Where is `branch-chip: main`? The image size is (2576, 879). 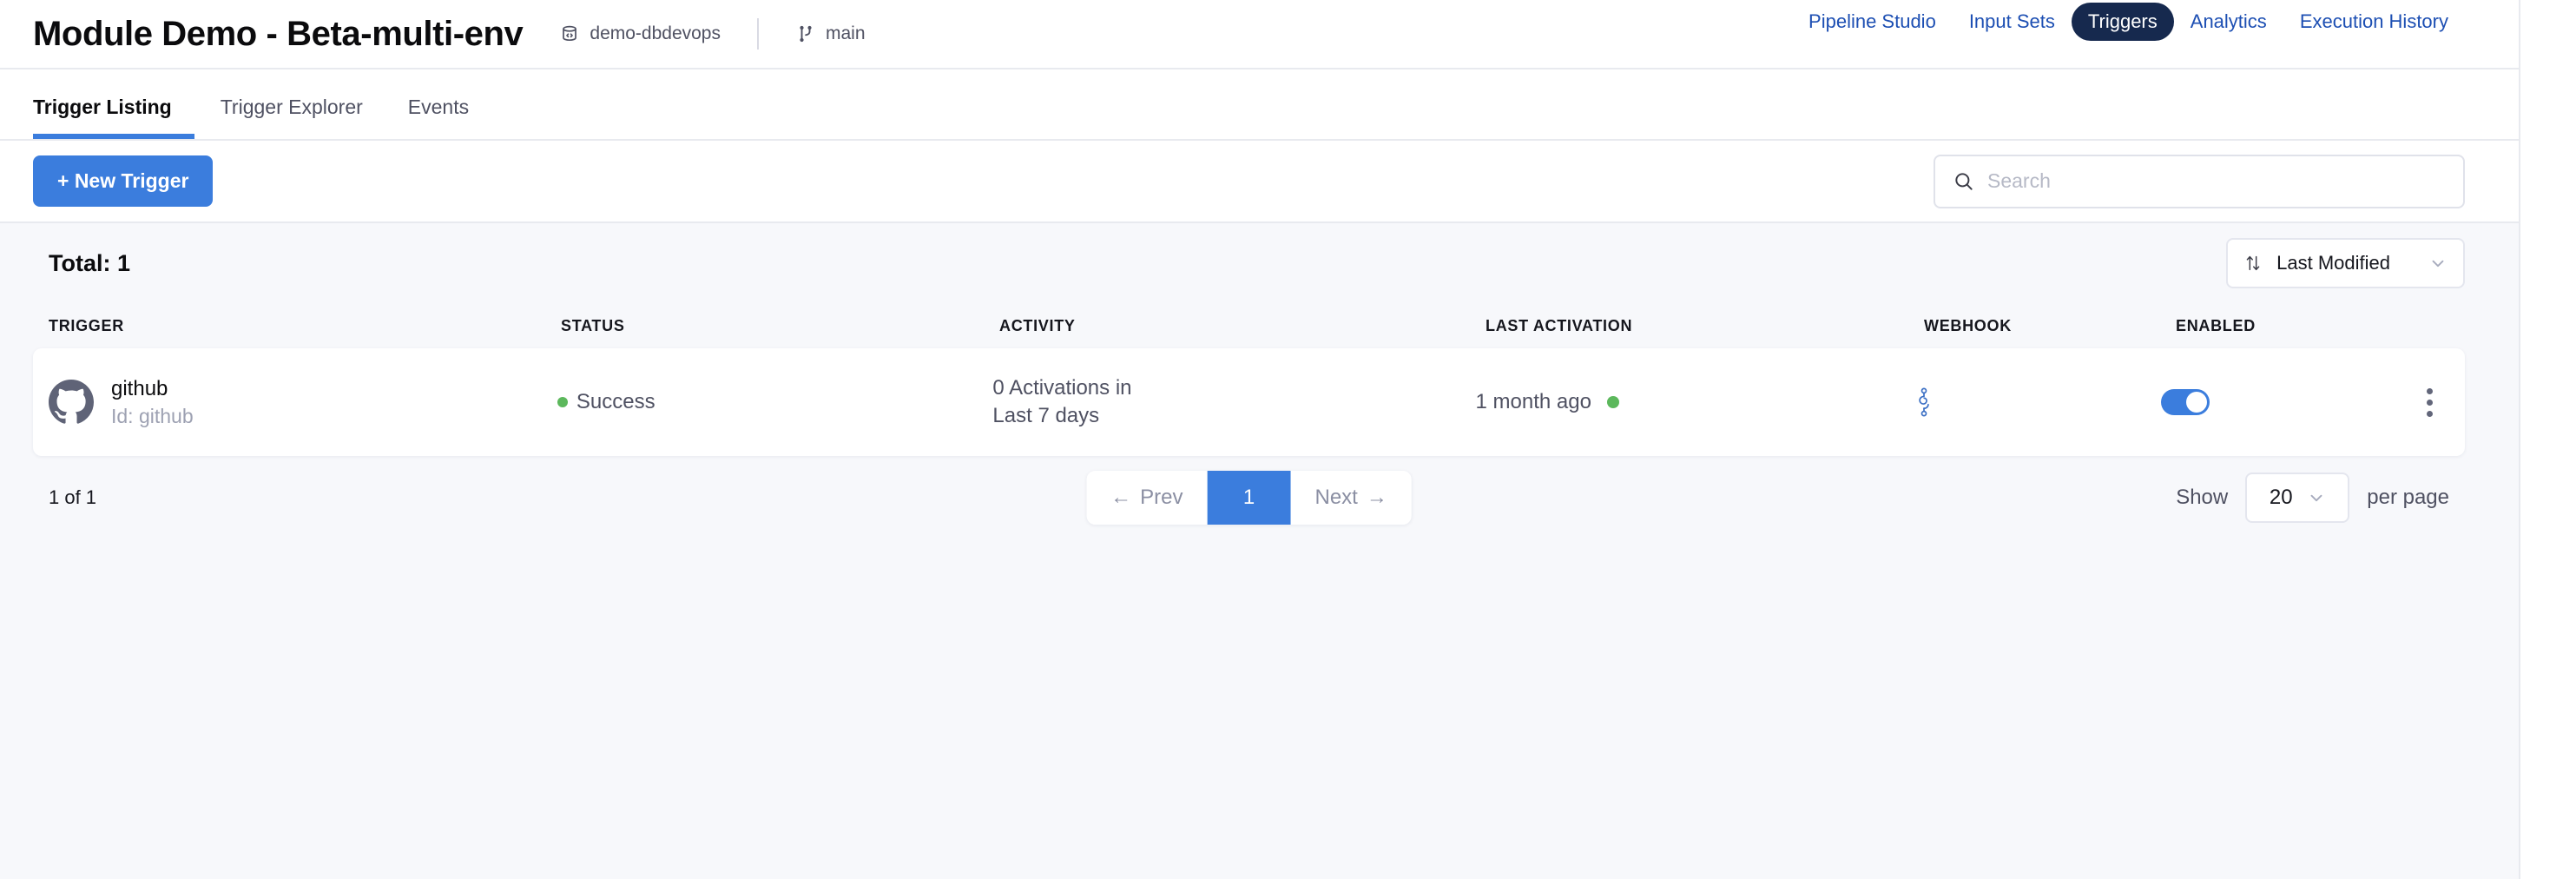
branch-chip: main is located at coordinates (830, 33).